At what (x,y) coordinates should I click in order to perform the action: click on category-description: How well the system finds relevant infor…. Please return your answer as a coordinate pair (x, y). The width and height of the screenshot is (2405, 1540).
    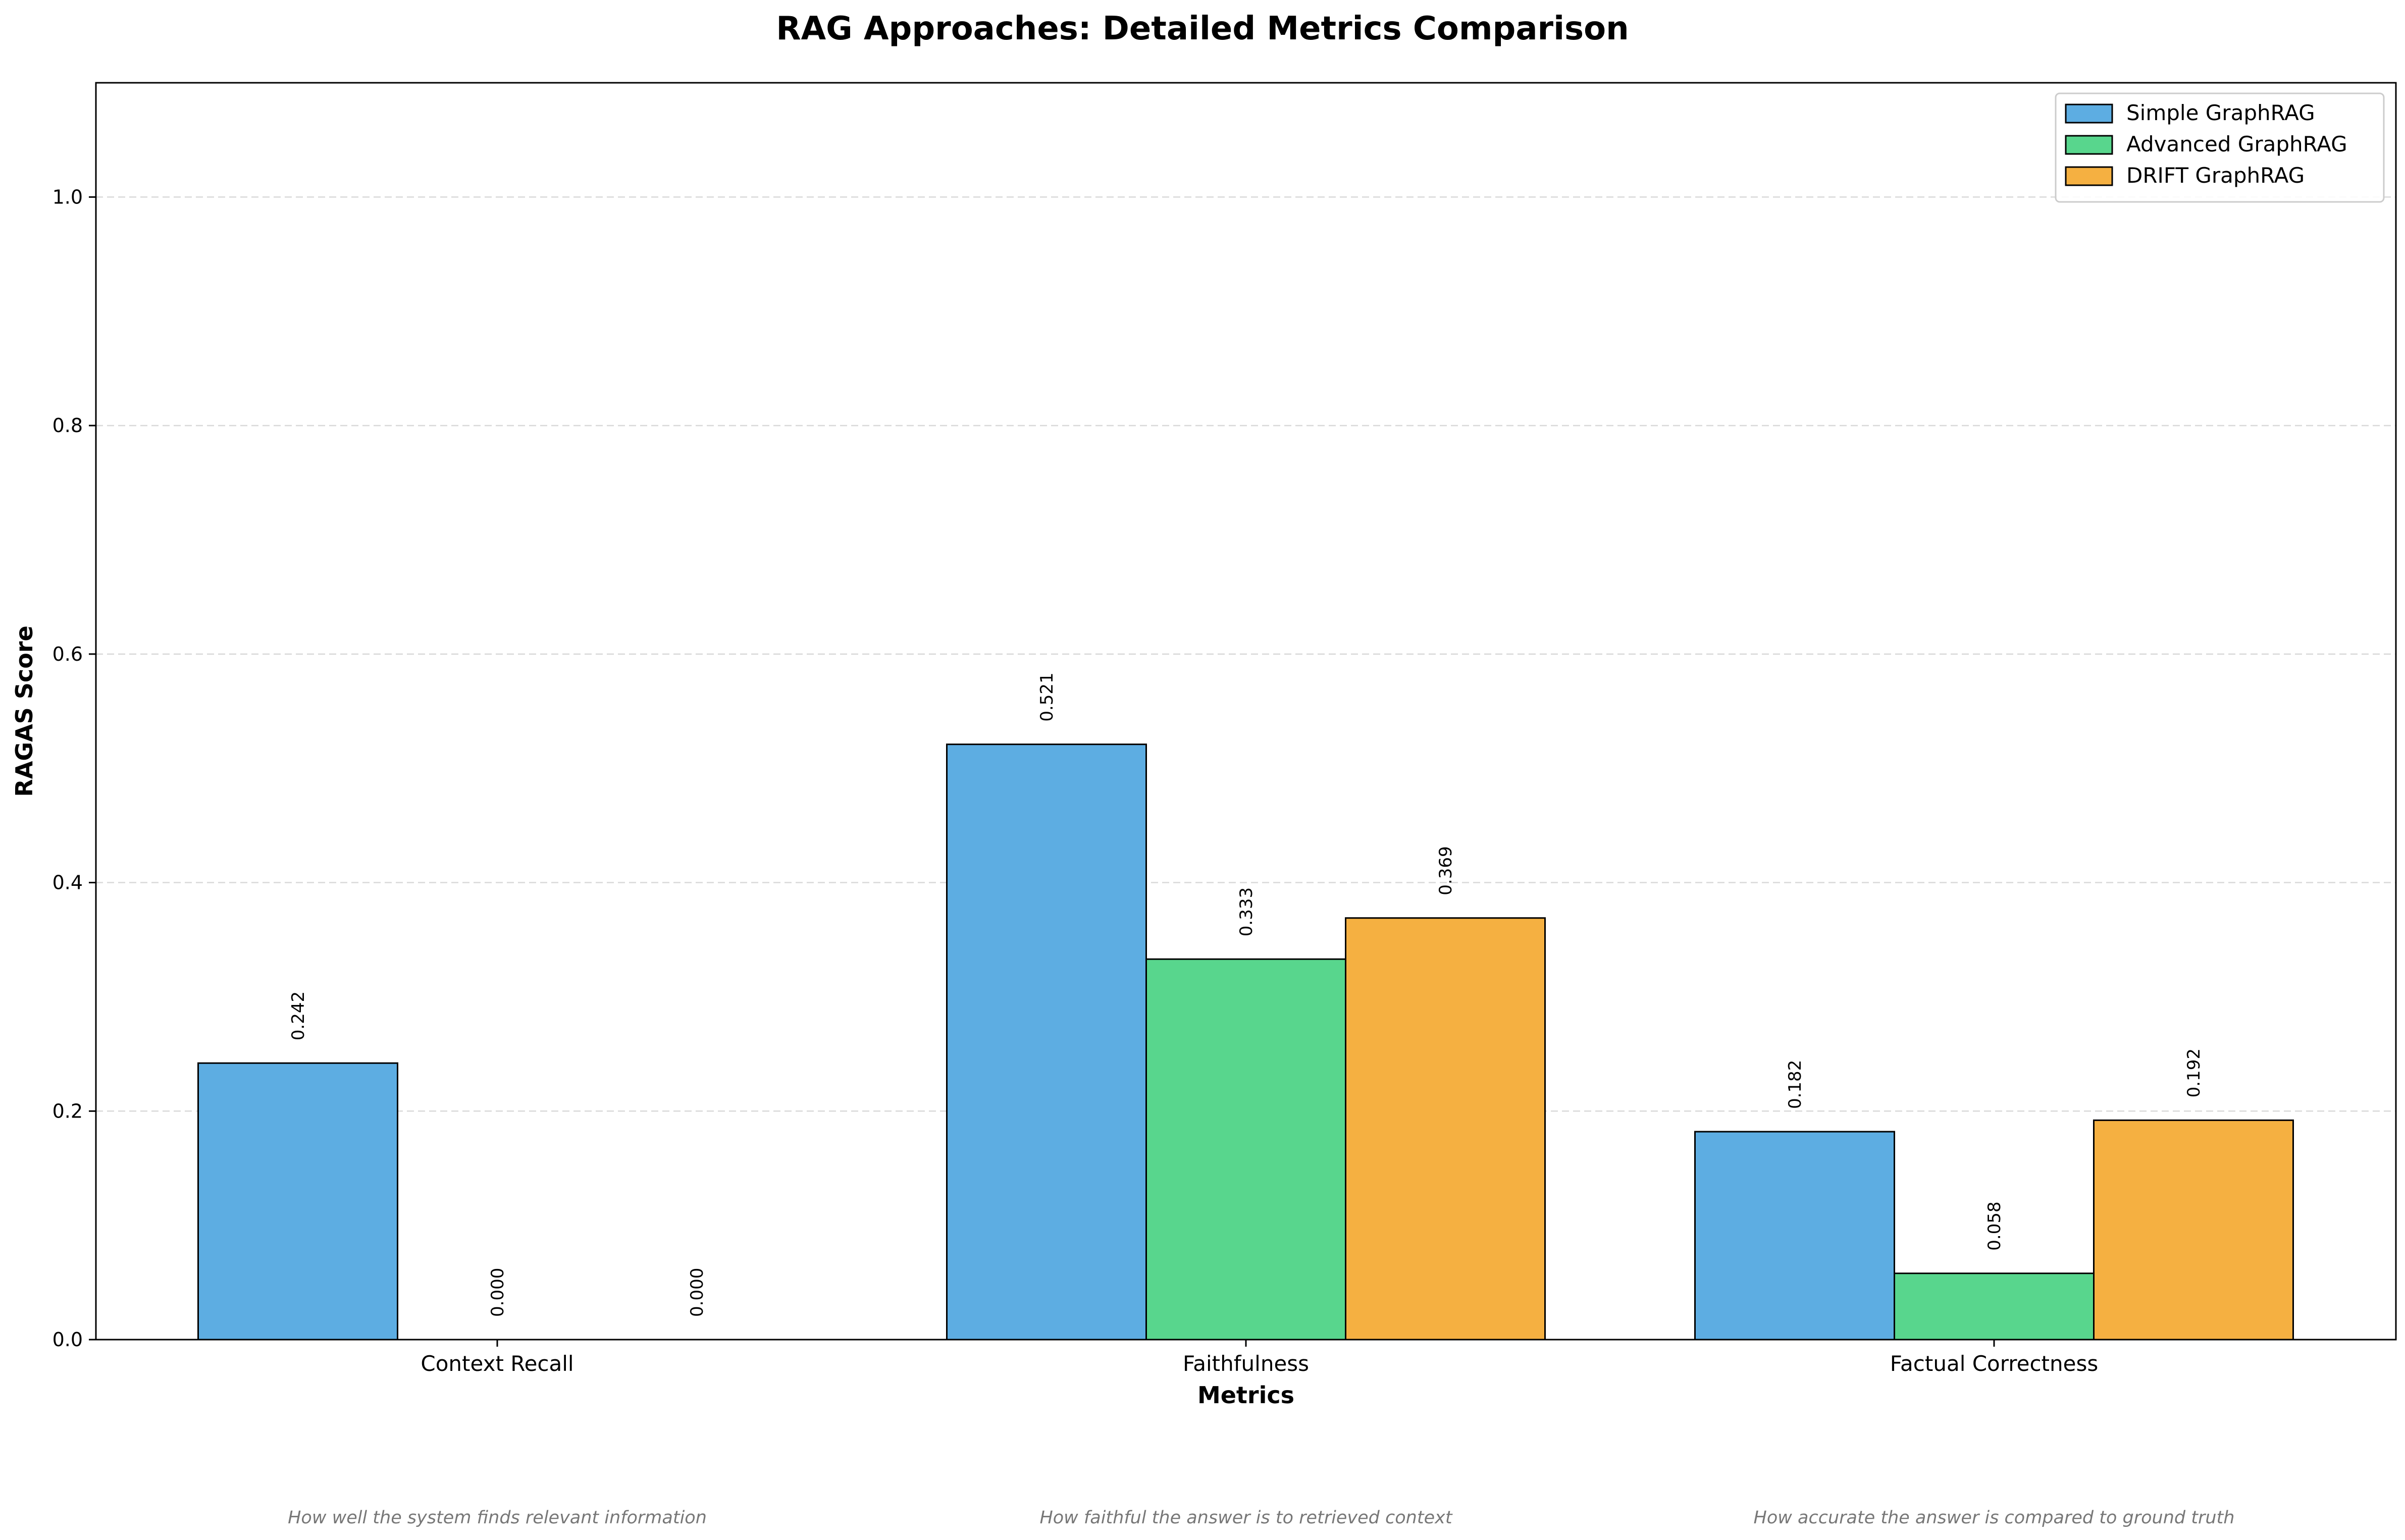
    Looking at the image, I should click on (497, 1518).